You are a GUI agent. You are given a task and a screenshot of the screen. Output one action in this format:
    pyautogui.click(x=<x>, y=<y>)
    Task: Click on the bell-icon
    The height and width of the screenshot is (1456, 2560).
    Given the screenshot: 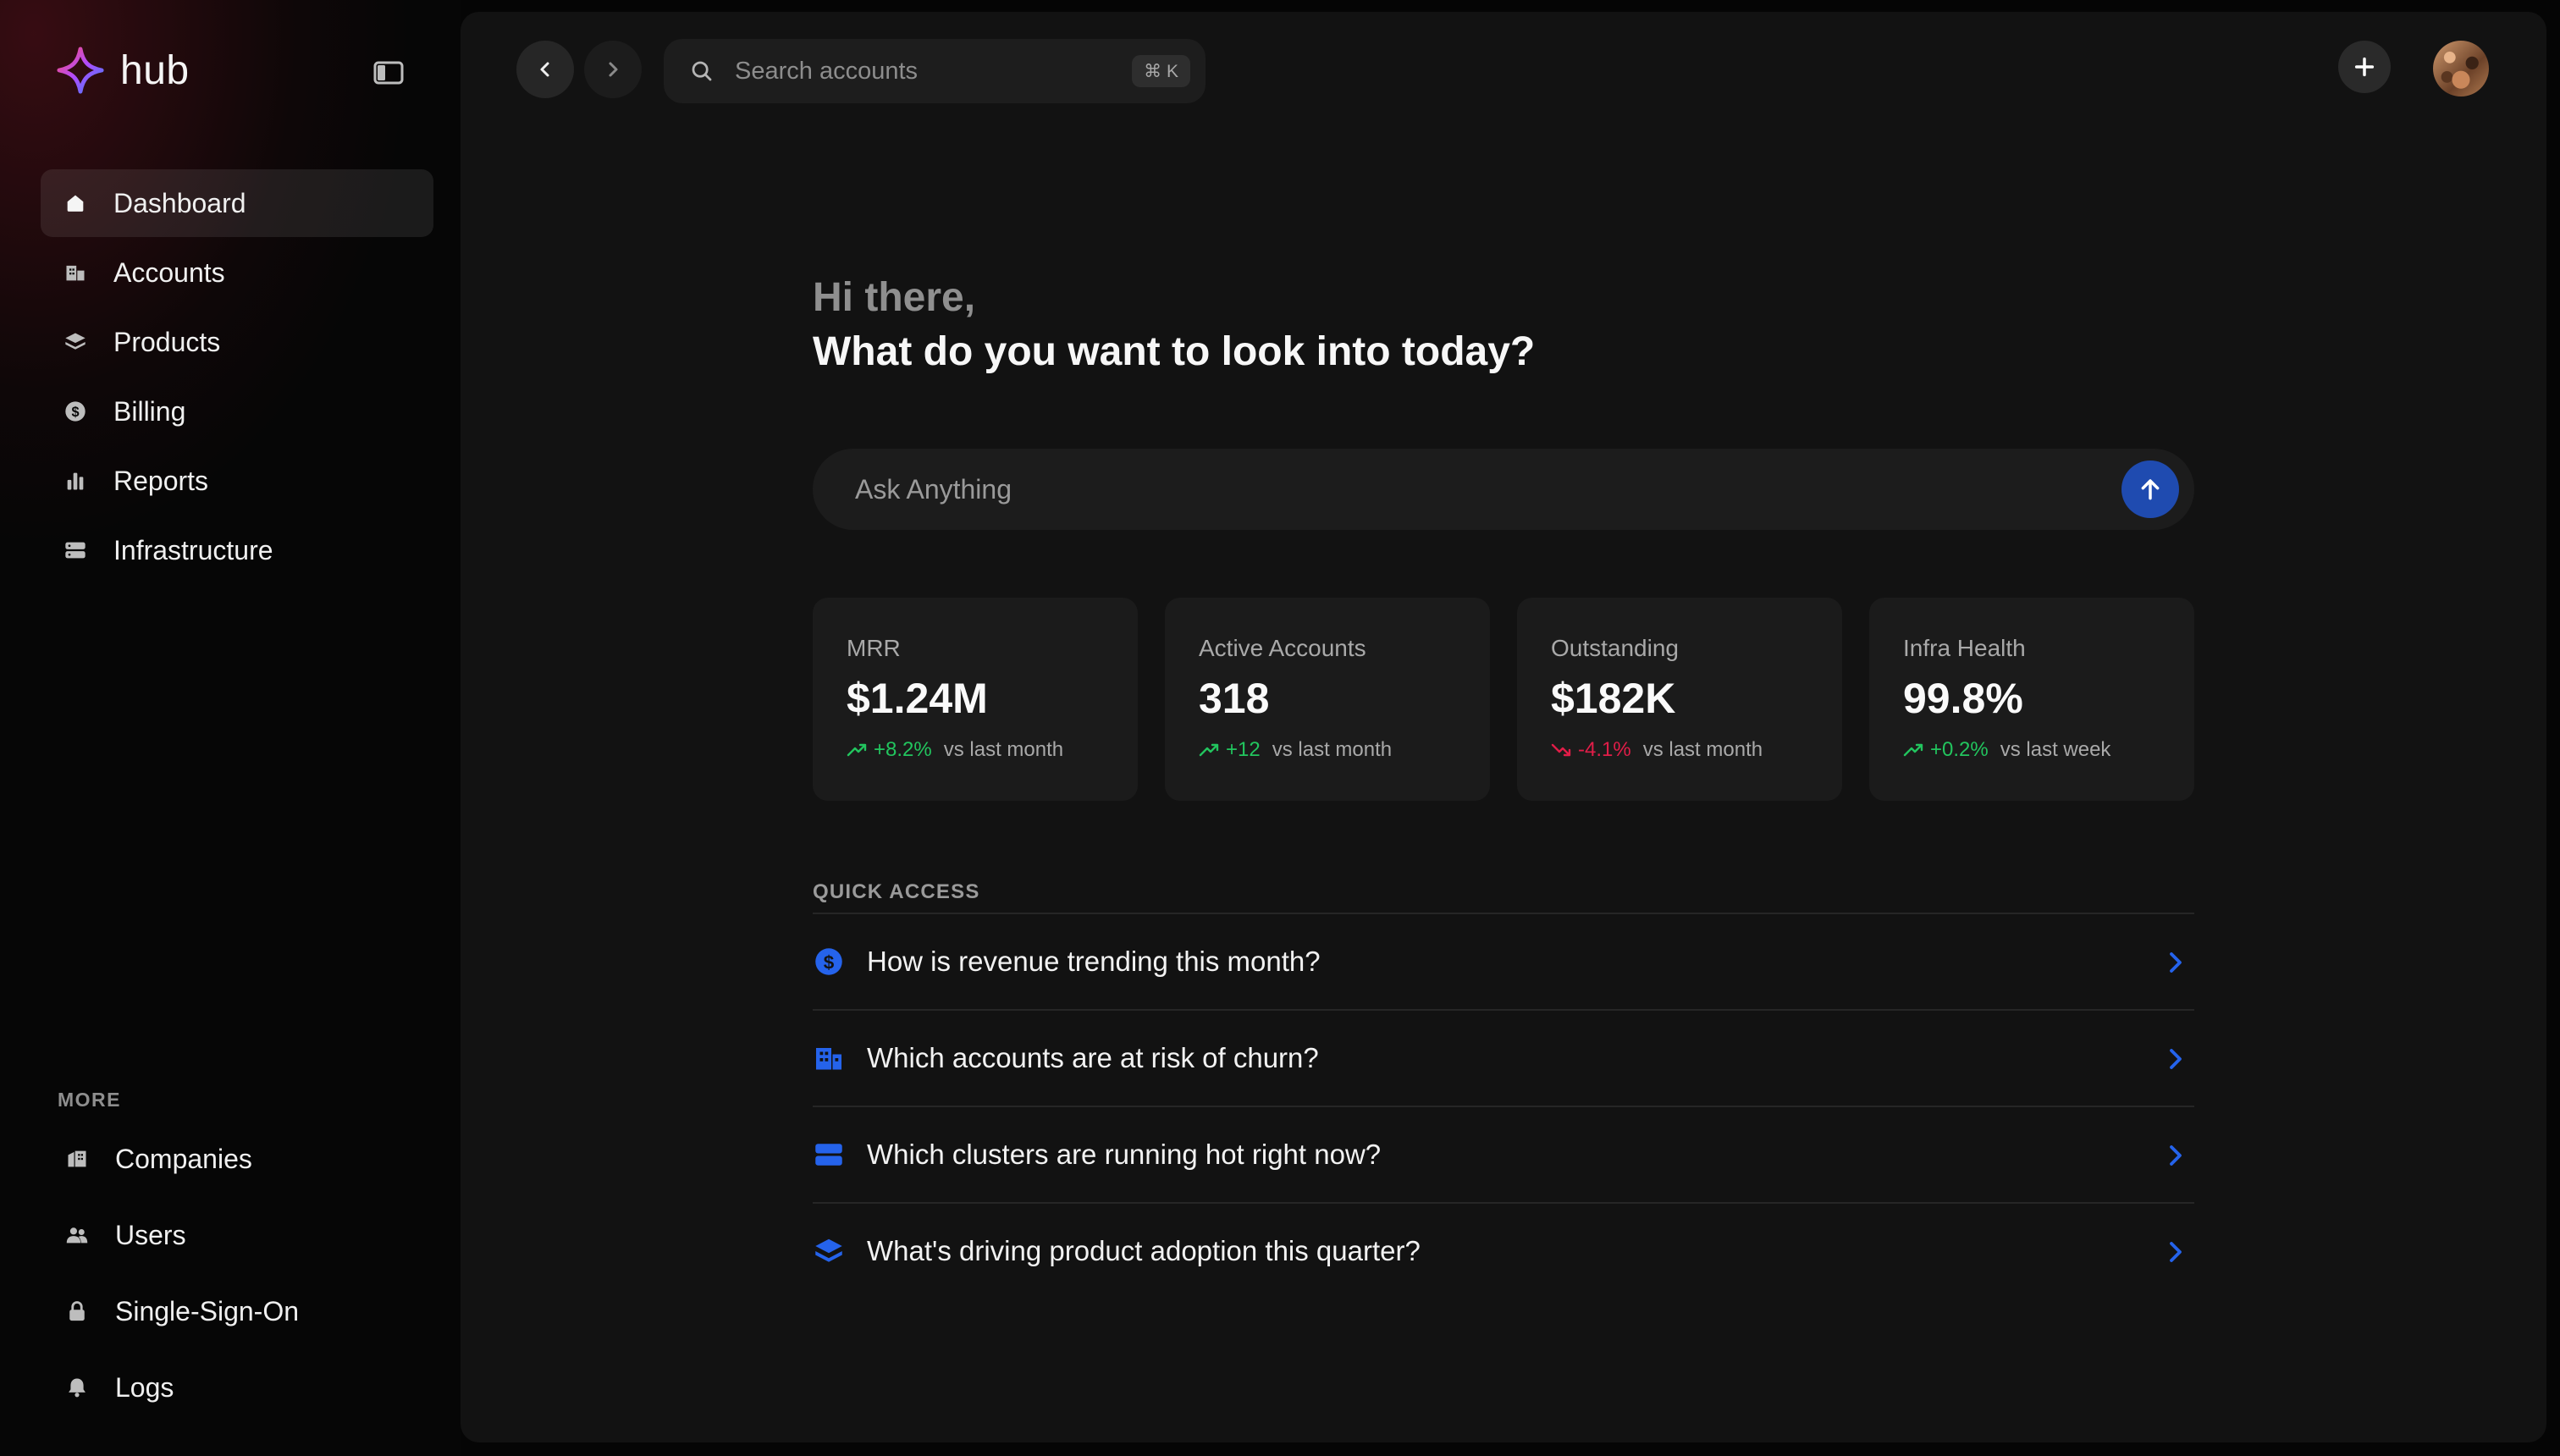 What is the action you would take?
    pyautogui.click(x=77, y=1387)
    